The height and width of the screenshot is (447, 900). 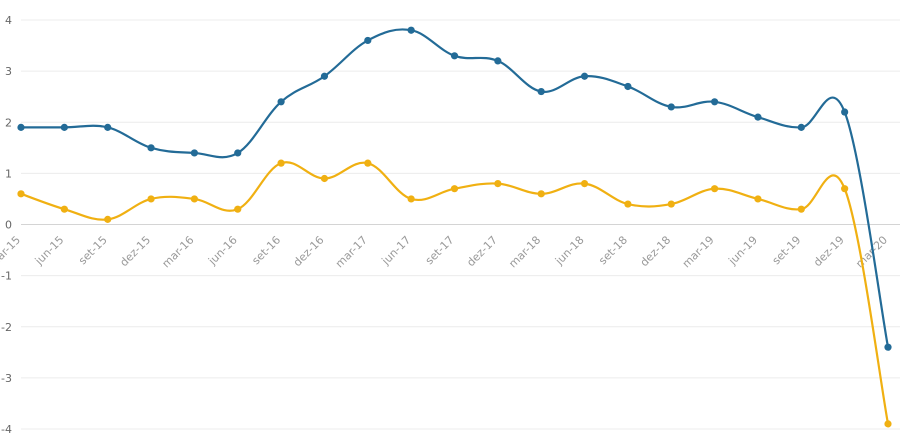 I want to click on x-tick-label: jun-15, so click(x=49, y=250).